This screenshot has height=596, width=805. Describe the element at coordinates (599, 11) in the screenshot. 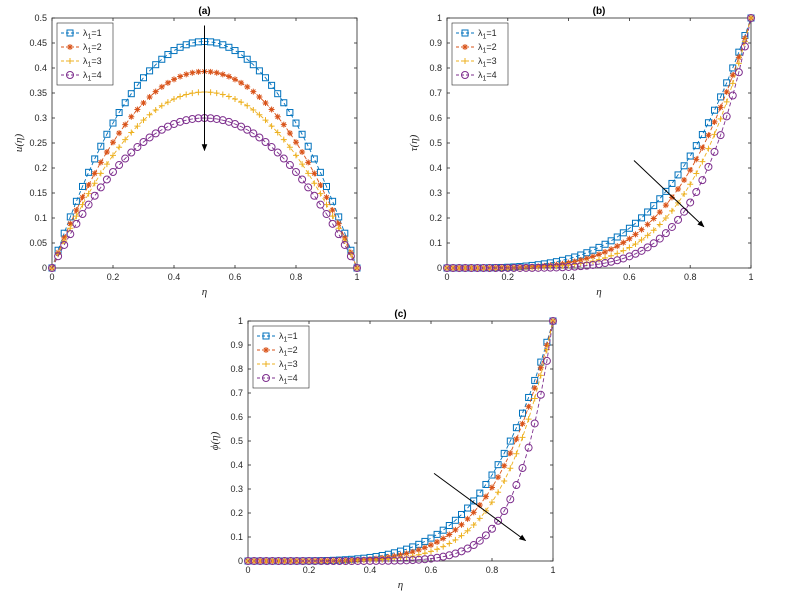

I see `panel-title: (b)` at that location.